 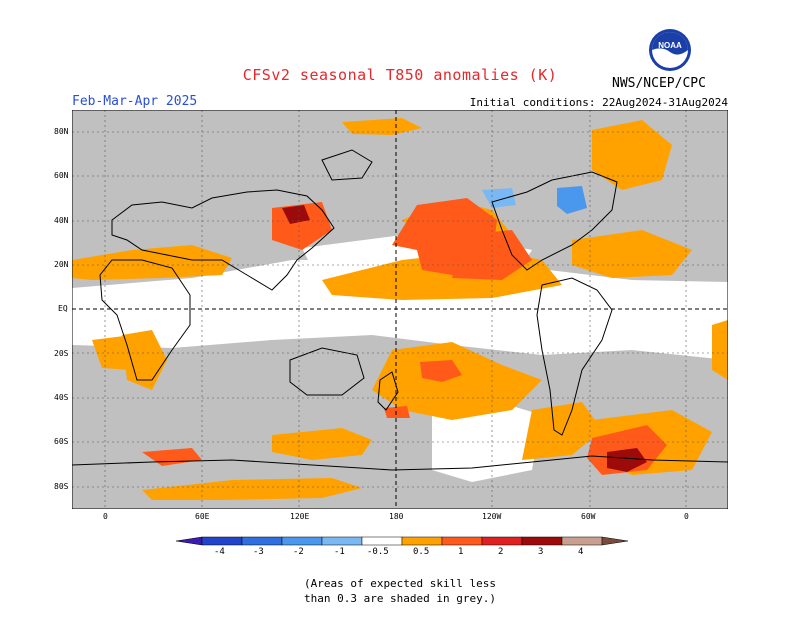 What do you see at coordinates (61, 486) in the screenshot?
I see `lat-label-80s: 80S` at bounding box center [61, 486].